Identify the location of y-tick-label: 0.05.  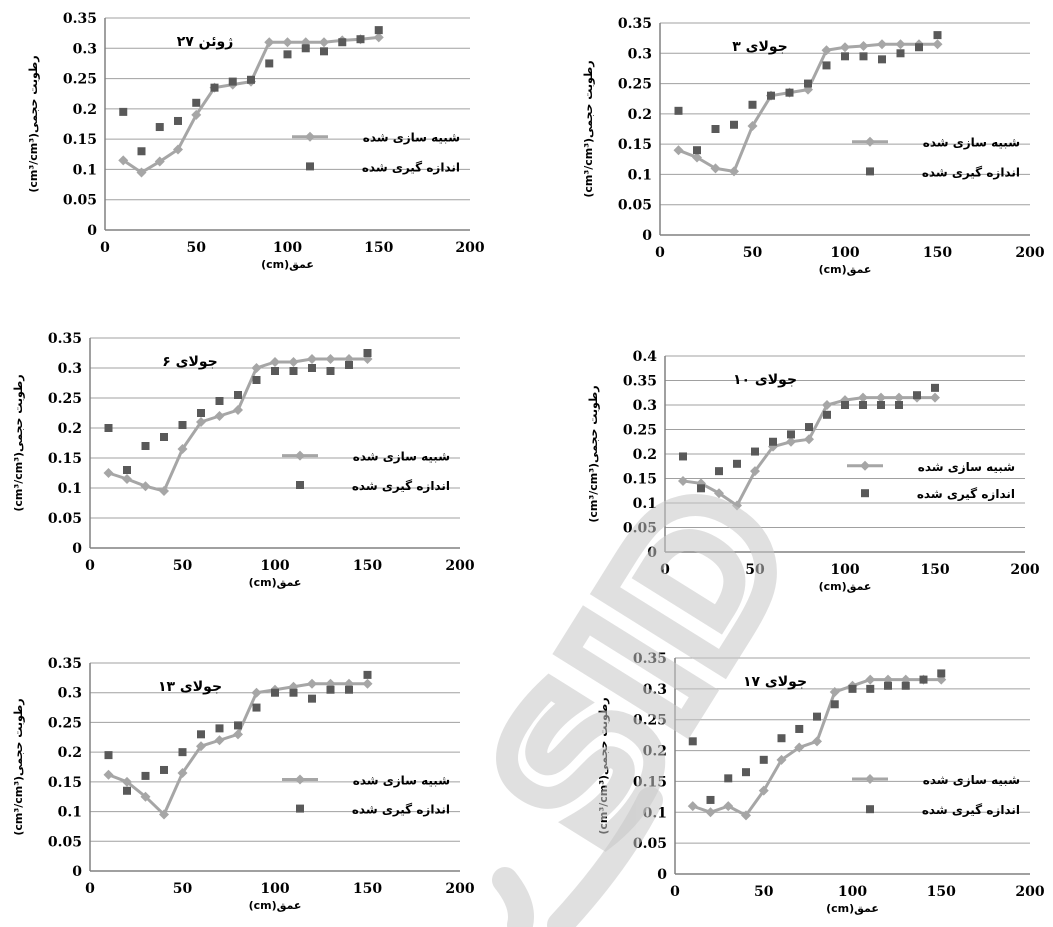
(650, 844).